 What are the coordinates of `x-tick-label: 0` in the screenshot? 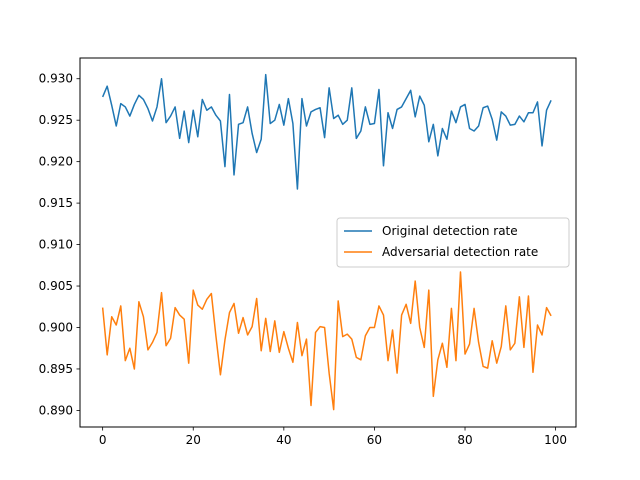 It's located at (103, 440).